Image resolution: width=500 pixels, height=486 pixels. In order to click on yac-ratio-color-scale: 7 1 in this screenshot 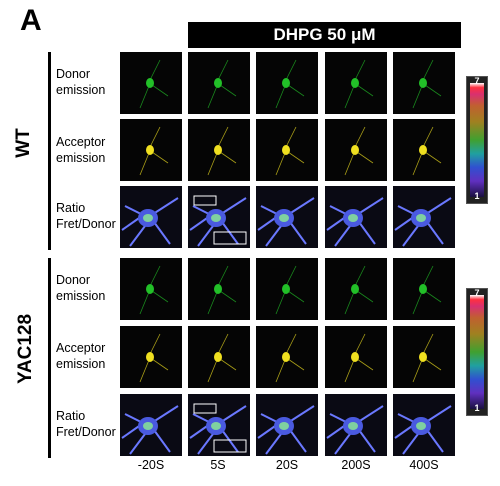, I will do `click(477, 352)`.